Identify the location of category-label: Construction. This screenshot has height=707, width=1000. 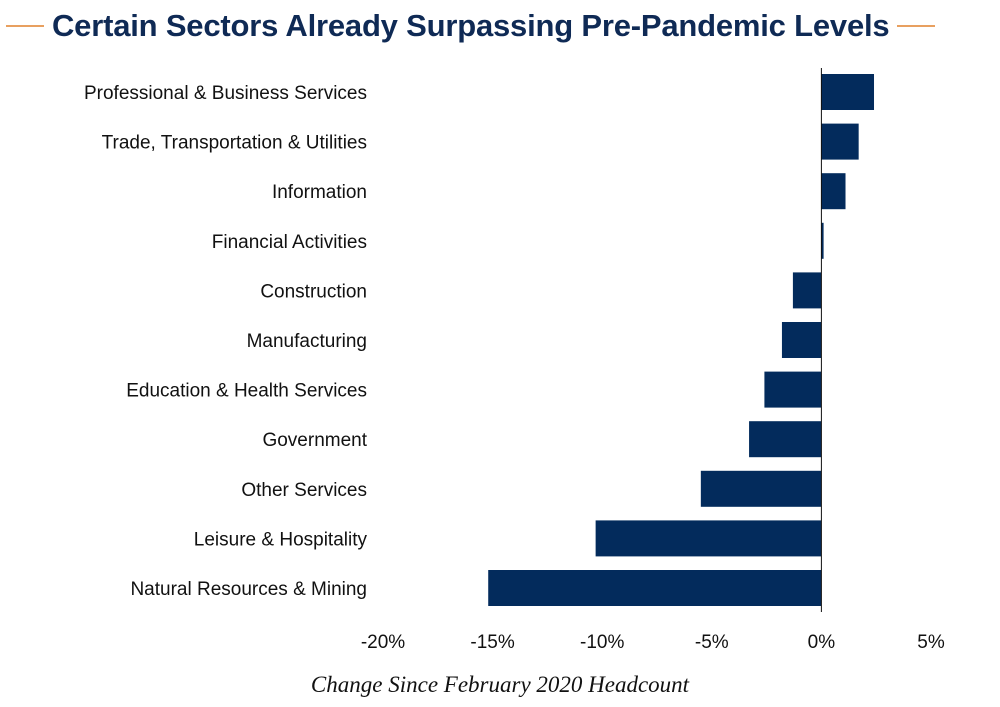
(313, 291).